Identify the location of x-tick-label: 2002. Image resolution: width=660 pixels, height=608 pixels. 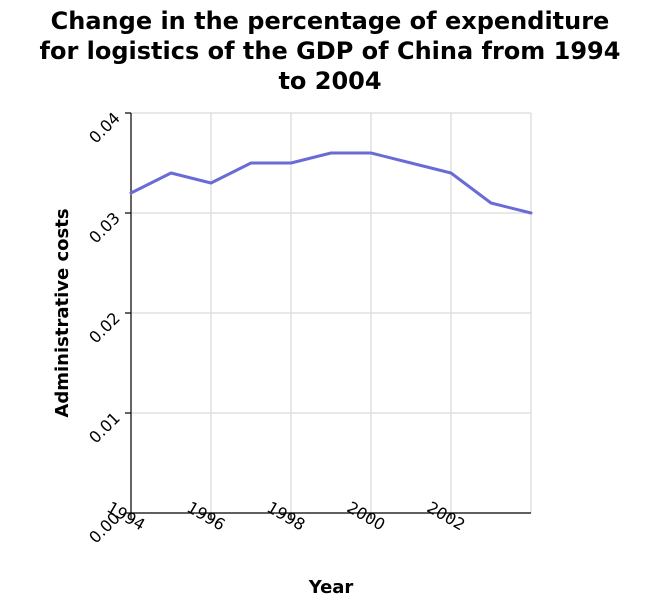
(446, 516).